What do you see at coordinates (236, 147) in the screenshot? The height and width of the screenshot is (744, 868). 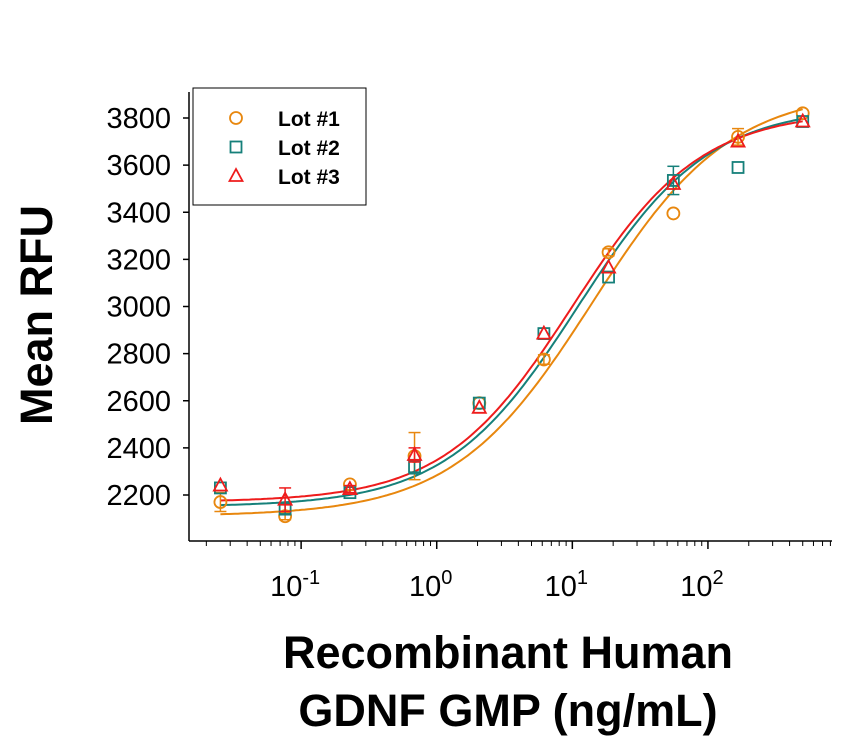 I see `legend-square-icon` at bounding box center [236, 147].